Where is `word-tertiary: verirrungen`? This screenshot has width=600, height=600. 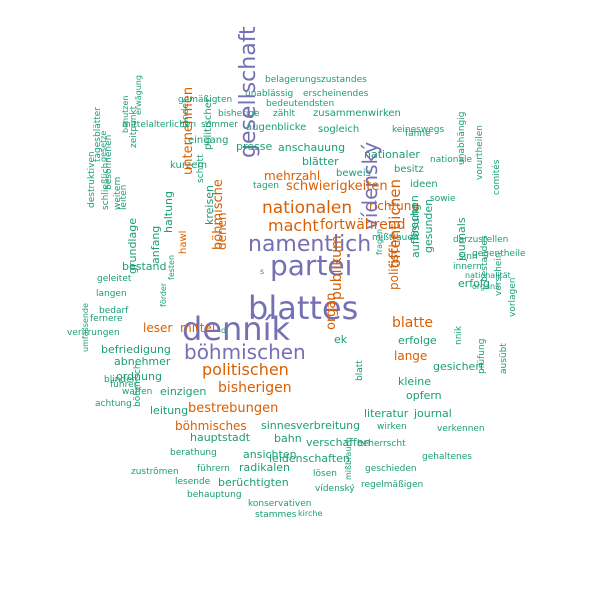
word-tertiary: verirrungen is located at coordinates (93, 333).